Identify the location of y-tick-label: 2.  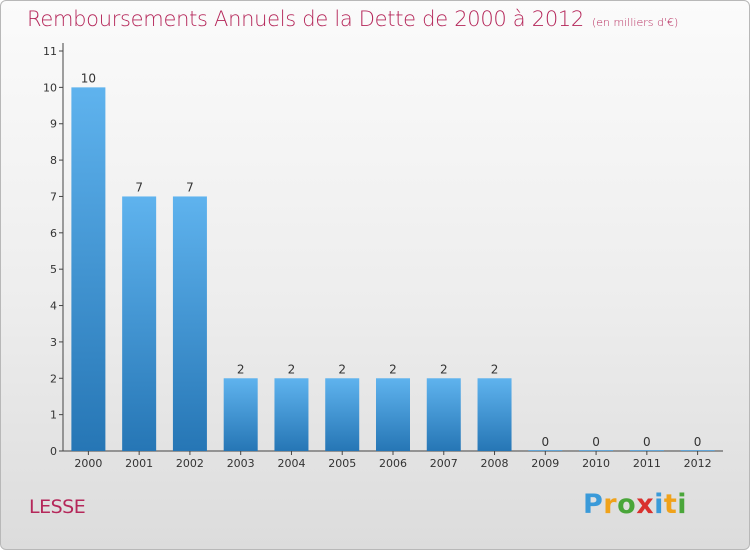
(53, 378).